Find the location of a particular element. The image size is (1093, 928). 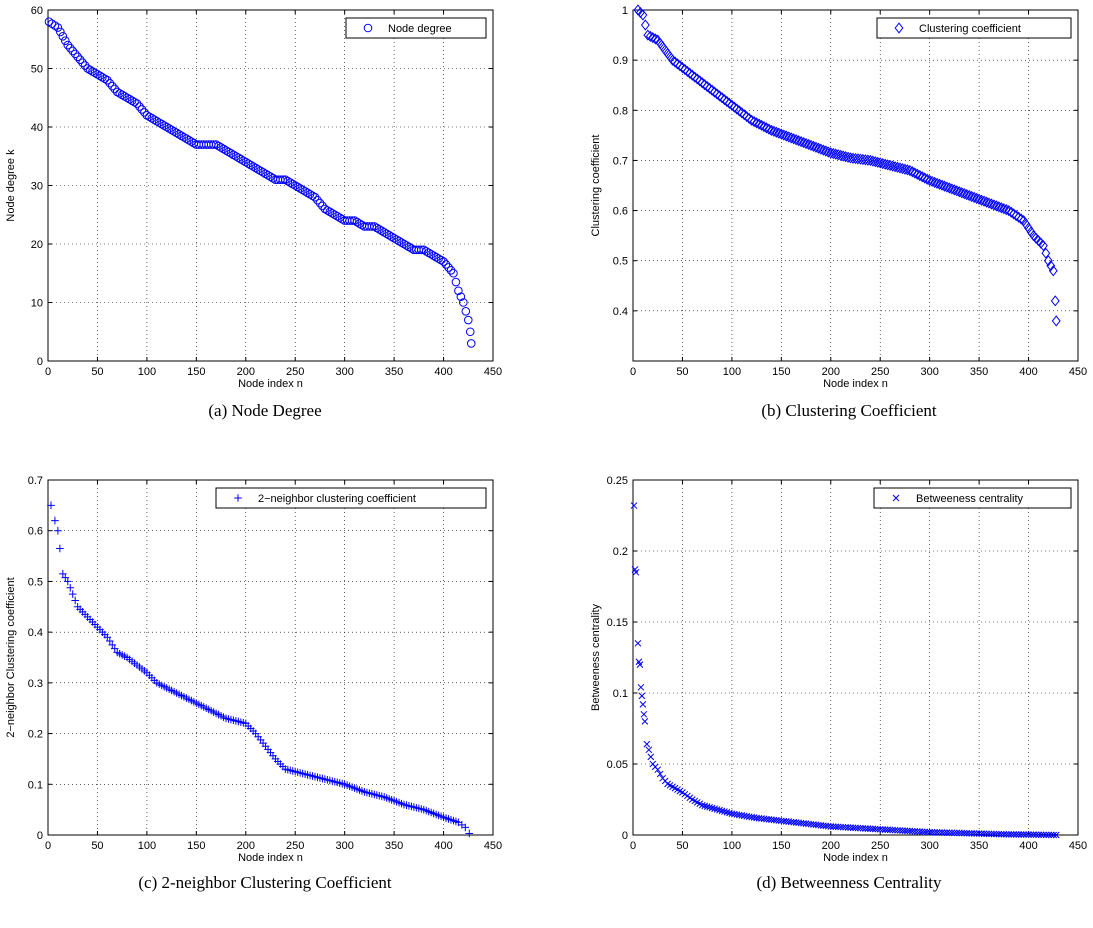

legend-label: Node degree is located at coordinates (420, 29).